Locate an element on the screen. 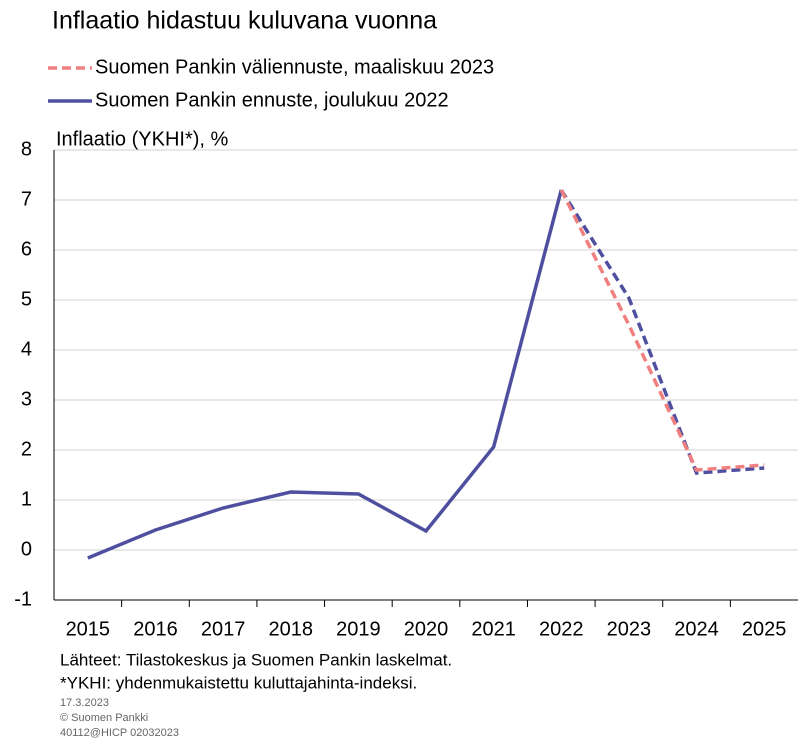 The image size is (798, 745). x-tick-label: 2017 is located at coordinates (223, 629).